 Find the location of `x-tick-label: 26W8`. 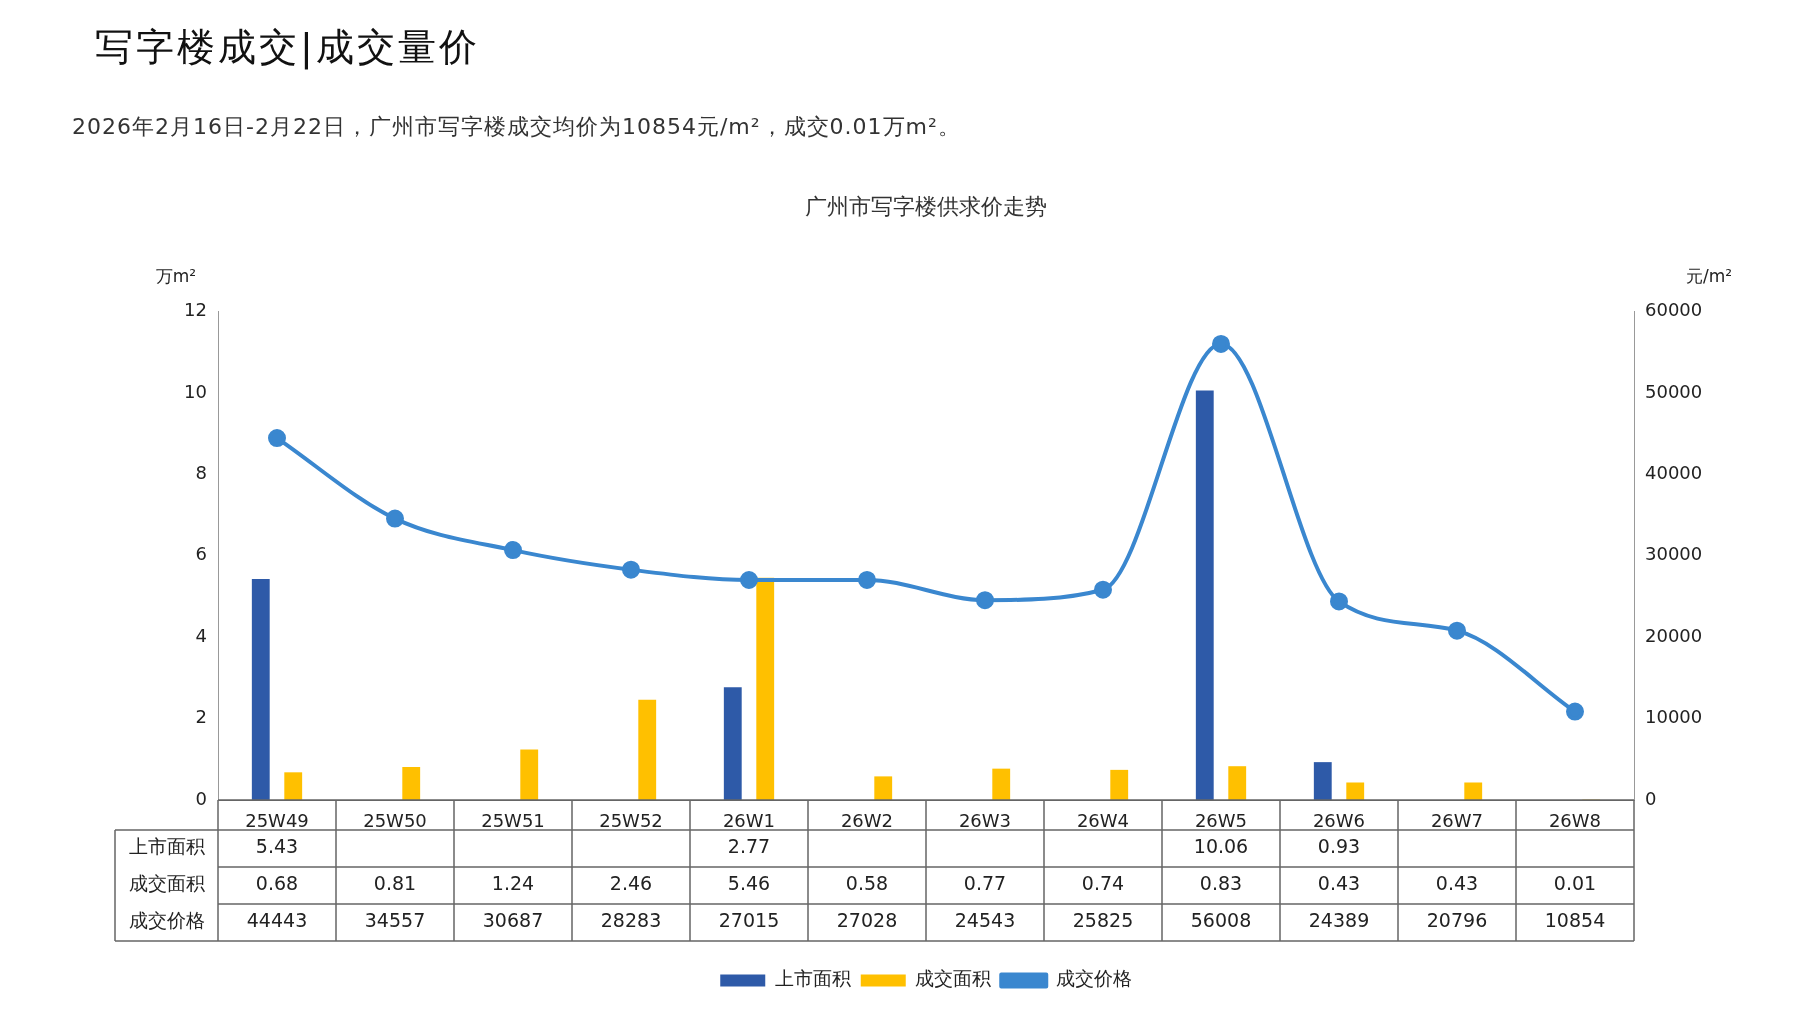

x-tick-label: 26W8 is located at coordinates (1575, 821).